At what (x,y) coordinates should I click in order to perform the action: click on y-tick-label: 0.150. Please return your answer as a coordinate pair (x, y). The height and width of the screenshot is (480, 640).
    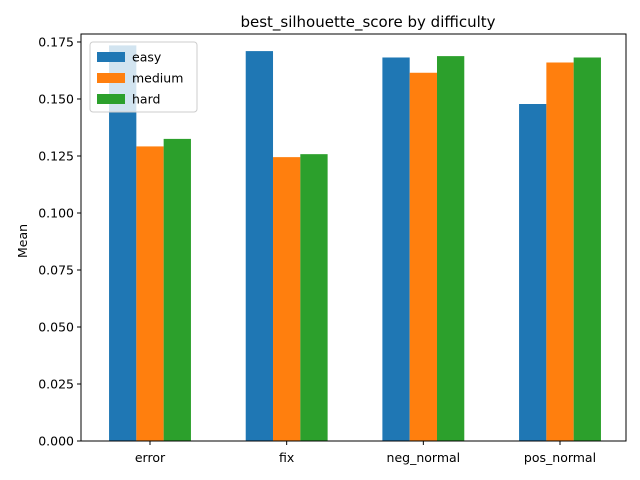
    Looking at the image, I should click on (56, 98).